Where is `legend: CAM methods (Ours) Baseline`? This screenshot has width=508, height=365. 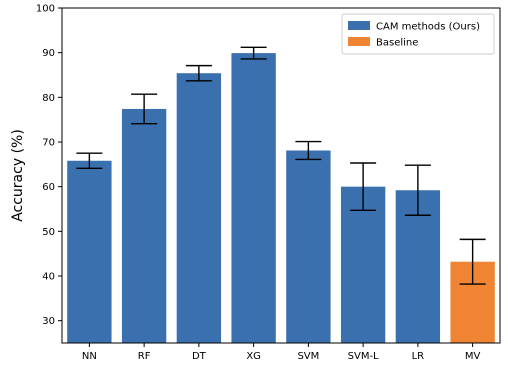
legend: CAM methods (Ours) Baseline is located at coordinates (418, 34).